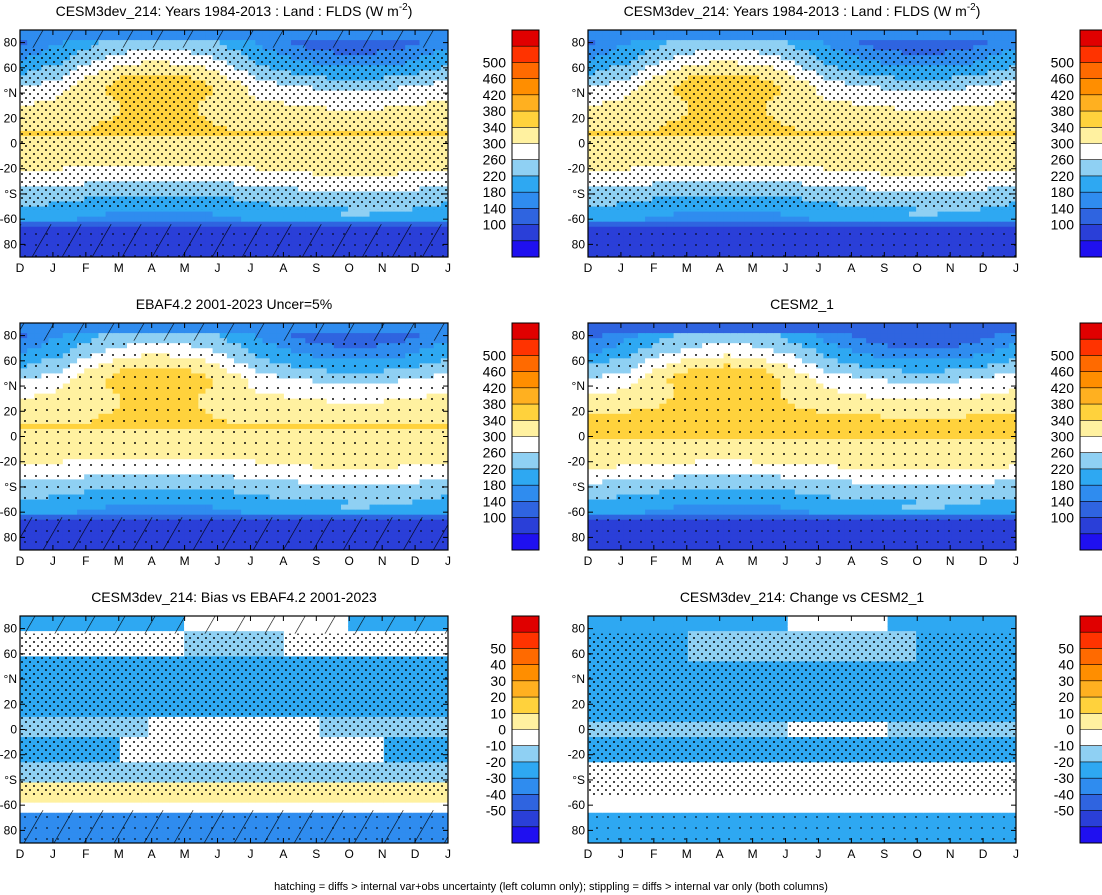 This screenshot has width=1102, height=895. Describe the element at coordinates (495, 144) in the screenshot. I see `colorbar-label: 300` at that location.